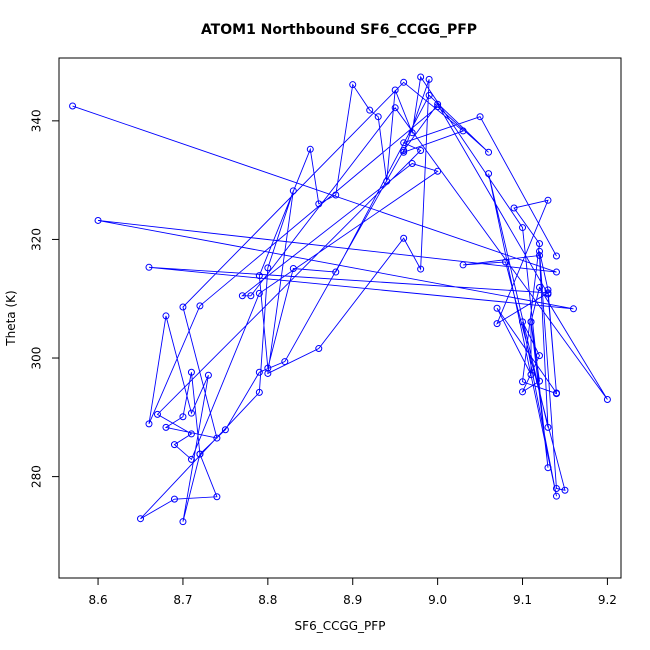  Describe the element at coordinates (44, 298) in the screenshot. I see `y-axis: 280 300 320 340` at that location.